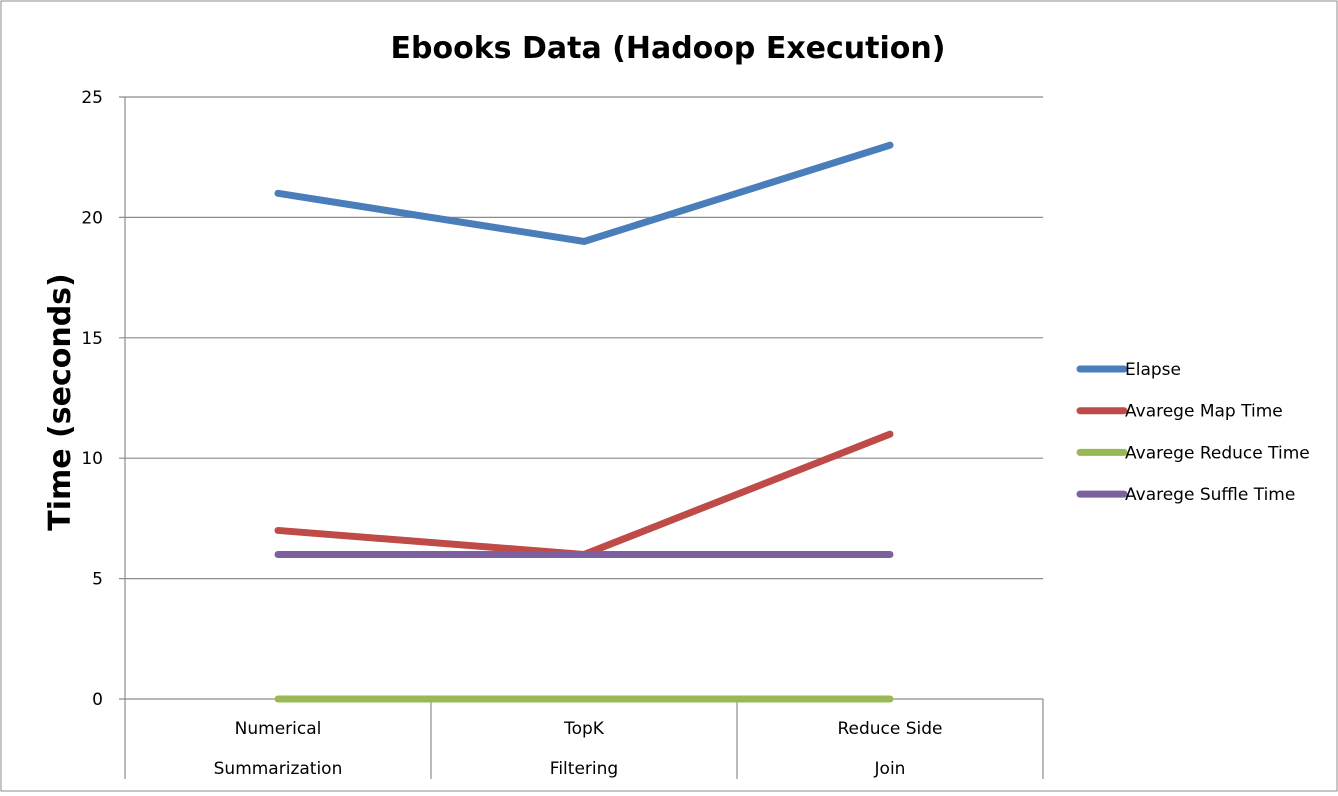 The width and height of the screenshot is (1338, 796). What do you see at coordinates (92, 98) in the screenshot?
I see `y-tick-label: 25` at bounding box center [92, 98].